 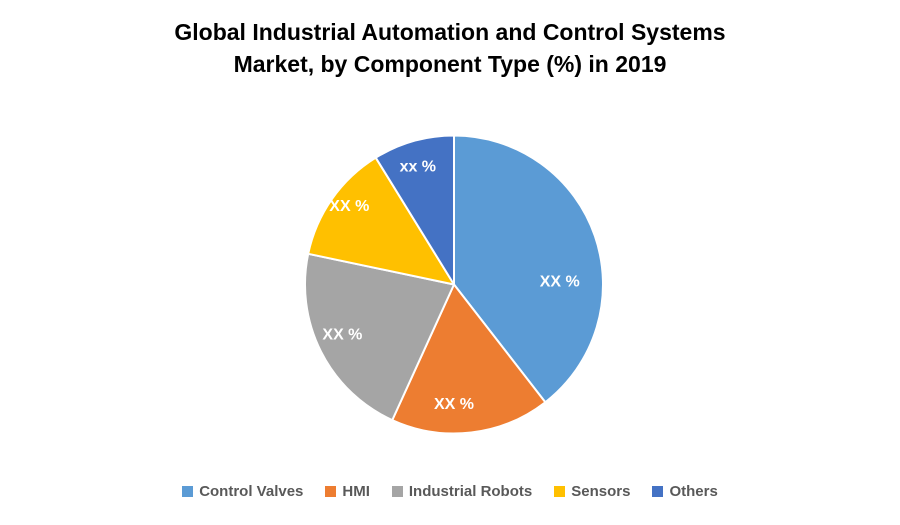 I want to click on slice-label-others: xx %, so click(x=418, y=167).